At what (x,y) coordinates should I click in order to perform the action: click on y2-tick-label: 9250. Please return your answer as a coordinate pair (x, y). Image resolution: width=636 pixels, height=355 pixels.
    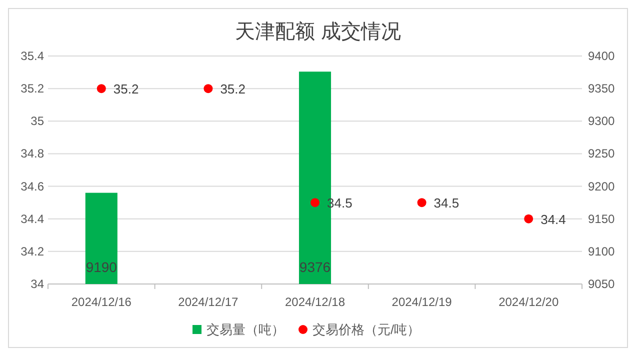
    Looking at the image, I should click on (602, 153).